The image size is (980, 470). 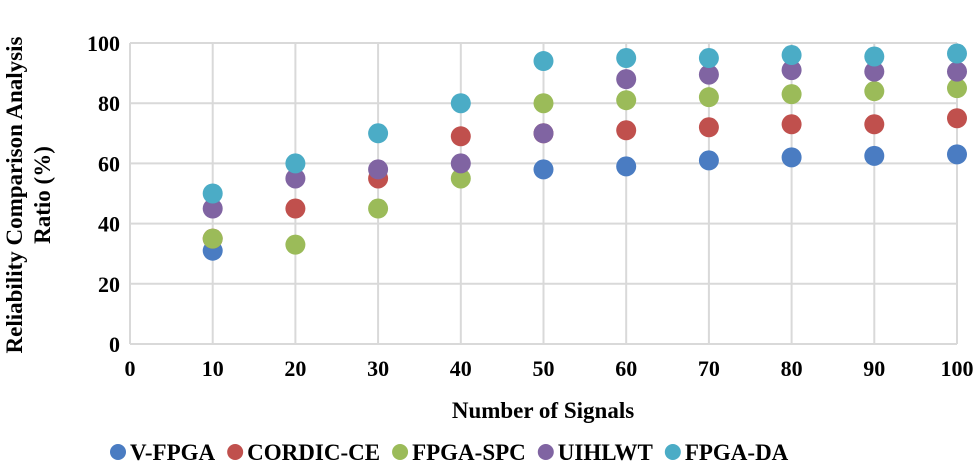 What do you see at coordinates (545, 452) in the screenshot?
I see `legend-marker-uihlwt` at bounding box center [545, 452].